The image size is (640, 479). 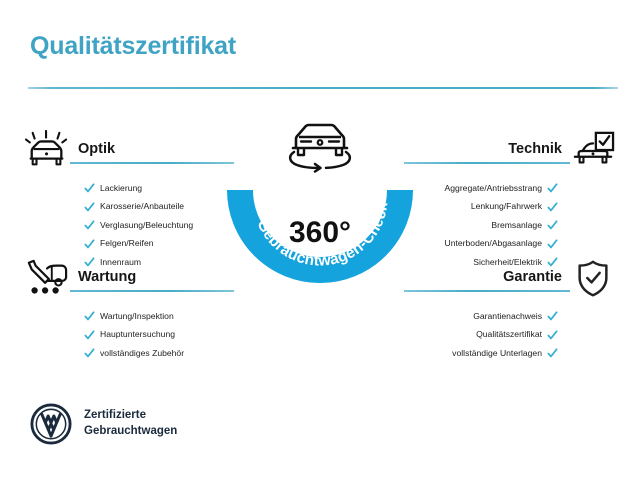 I want to click on car-checkbox-icon, so click(x=593, y=151).